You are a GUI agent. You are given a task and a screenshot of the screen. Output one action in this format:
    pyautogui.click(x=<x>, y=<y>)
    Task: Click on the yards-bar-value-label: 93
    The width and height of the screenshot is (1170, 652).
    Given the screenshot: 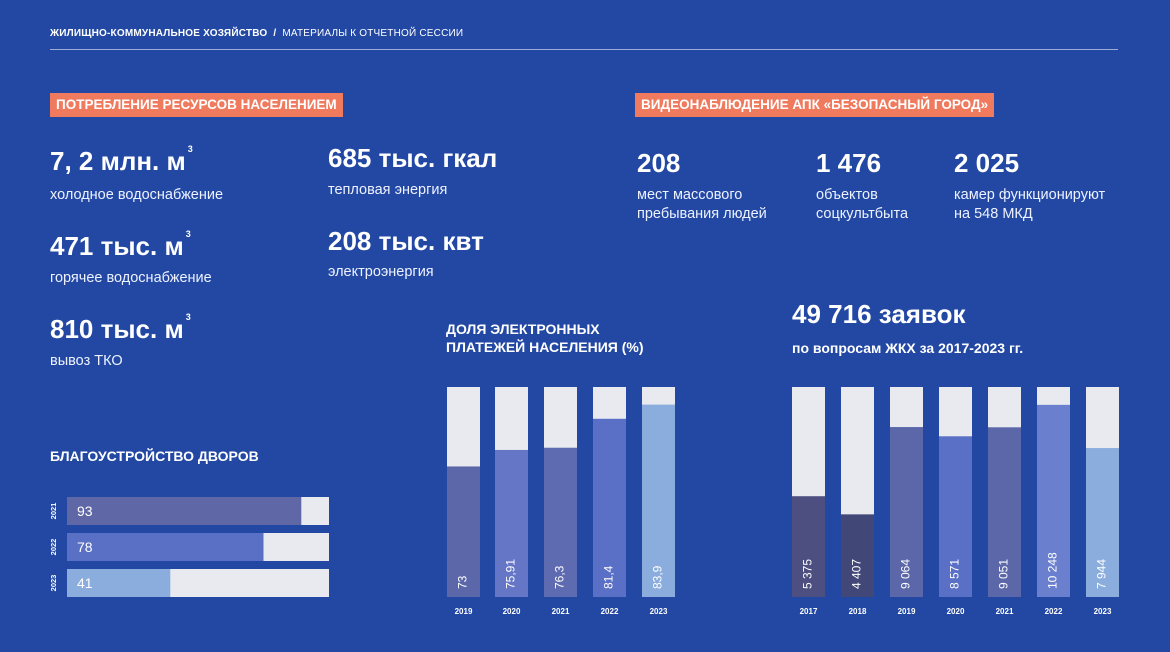 What is the action you would take?
    pyautogui.click(x=85, y=511)
    